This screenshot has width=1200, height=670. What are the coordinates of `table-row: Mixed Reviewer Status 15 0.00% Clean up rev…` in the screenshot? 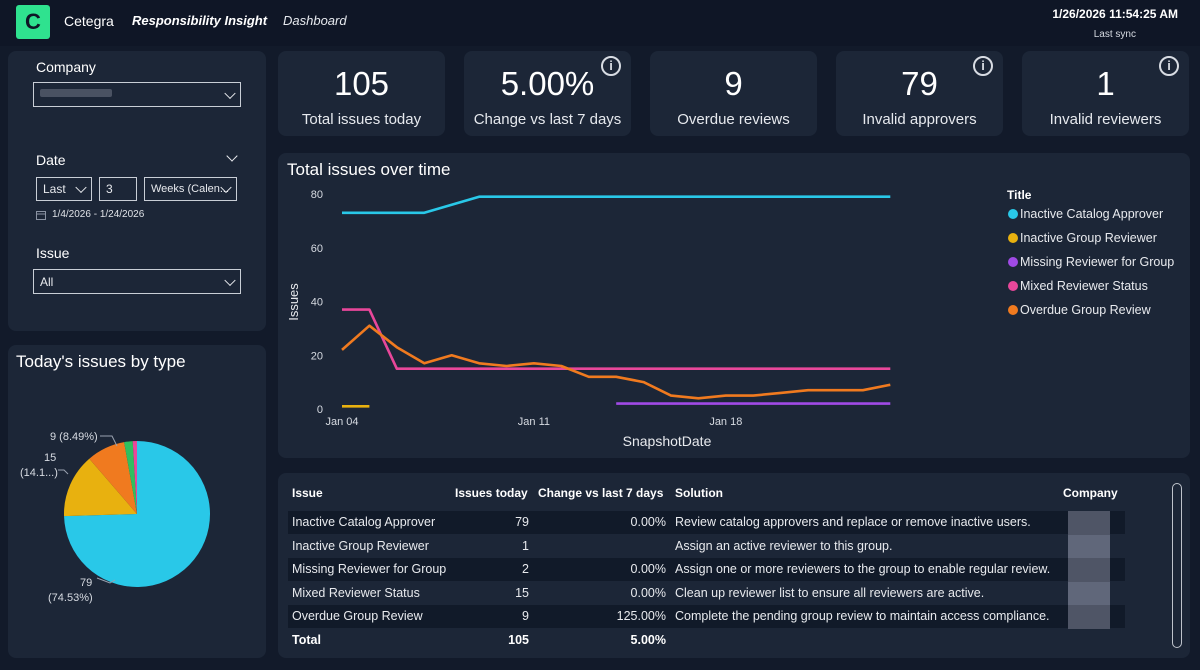 It's located at (706, 593).